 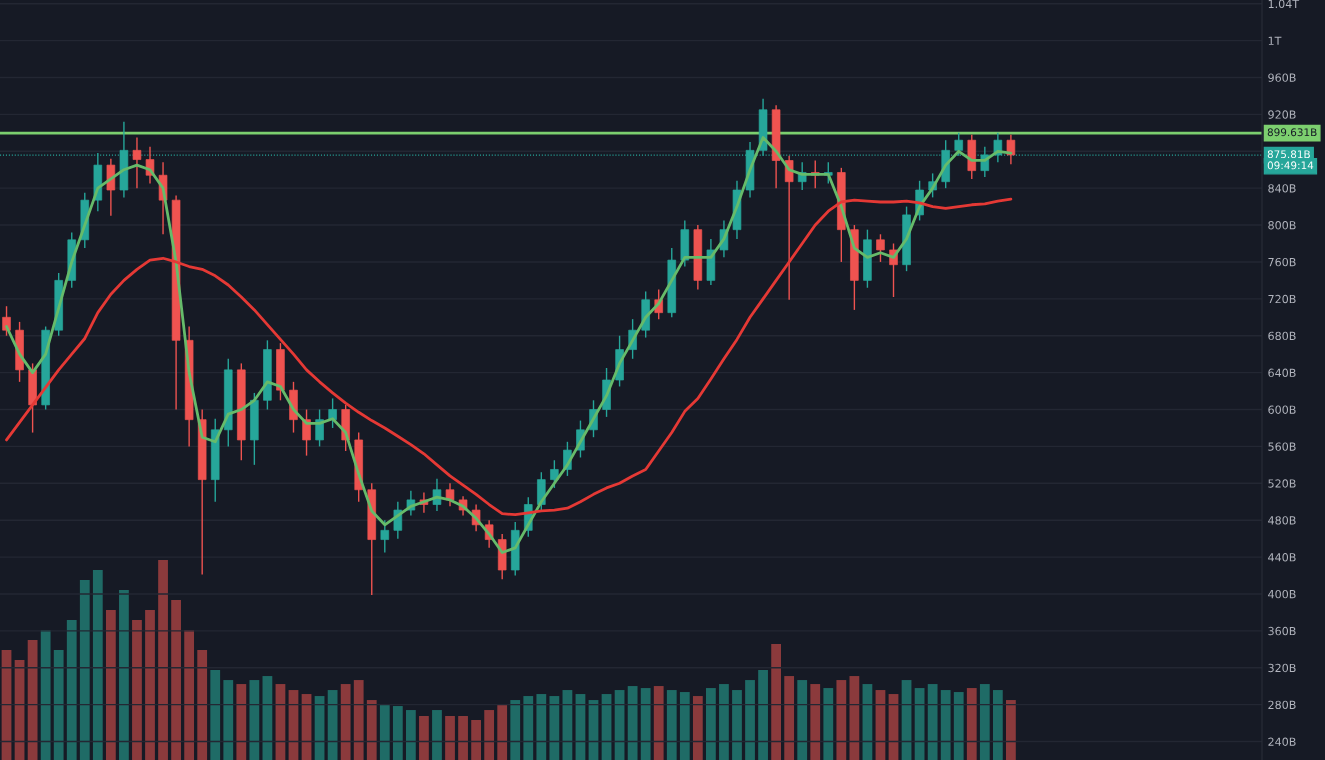 What do you see at coordinates (1282, 631) in the screenshot?
I see `y-tick-label: 360B` at bounding box center [1282, 631].